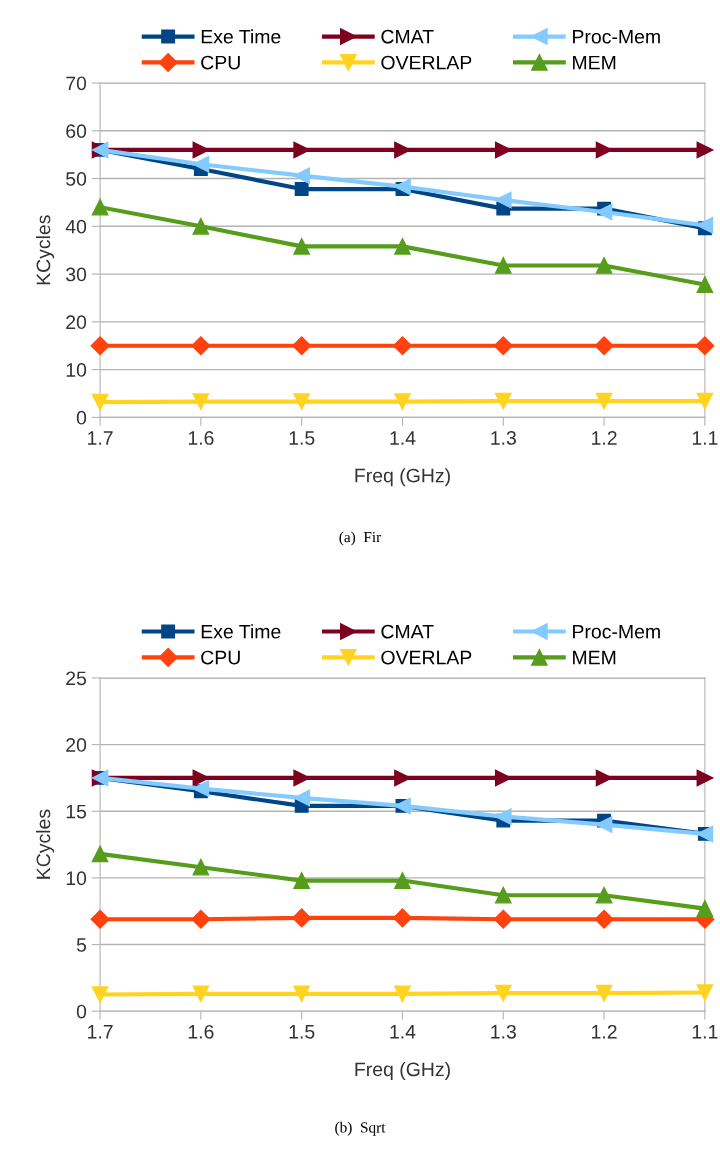  What do you see at coordinates (81, 945) in the screenshot?
I see `y-tick-label: 5` at bounding box center [81, 945].